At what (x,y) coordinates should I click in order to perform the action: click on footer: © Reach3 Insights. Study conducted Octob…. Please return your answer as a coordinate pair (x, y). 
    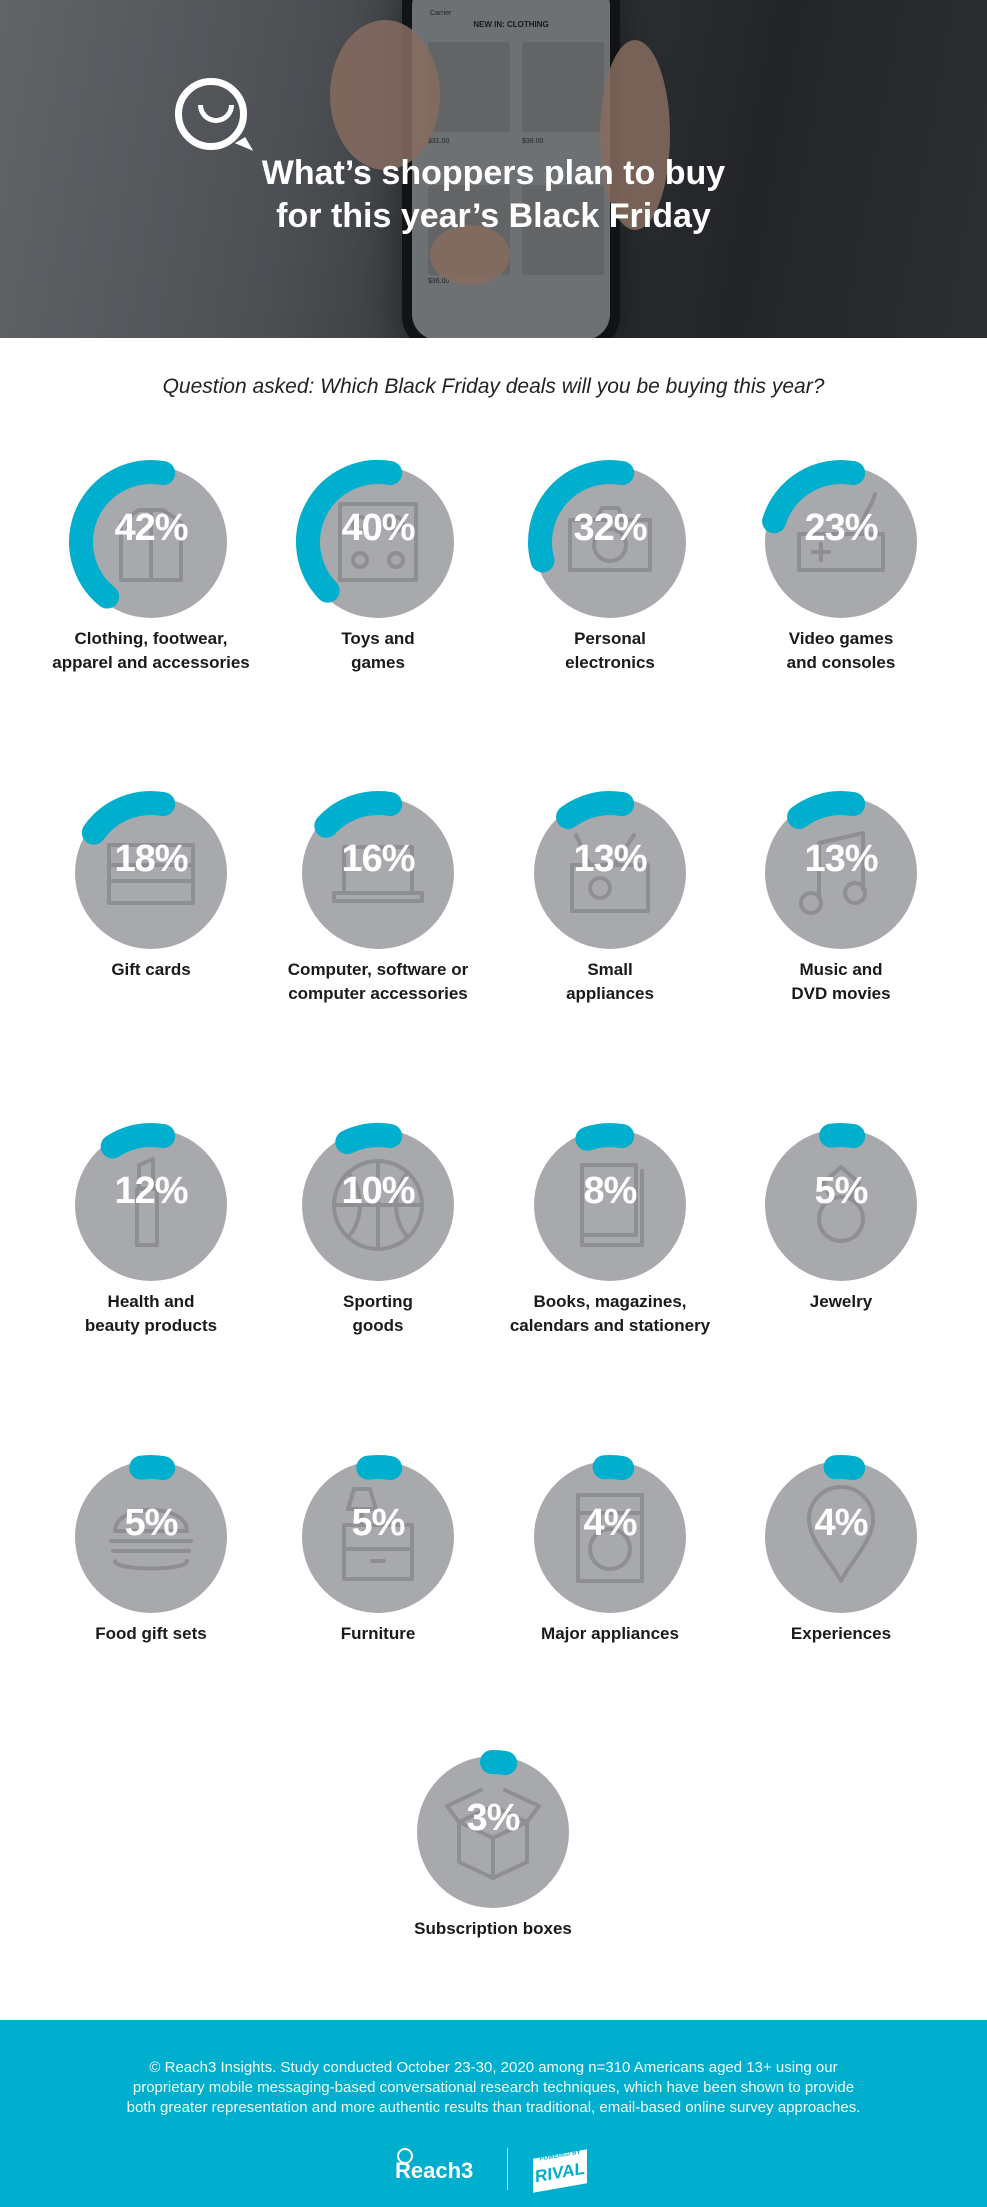
    Looking at the image, I should click on (493, 2113).